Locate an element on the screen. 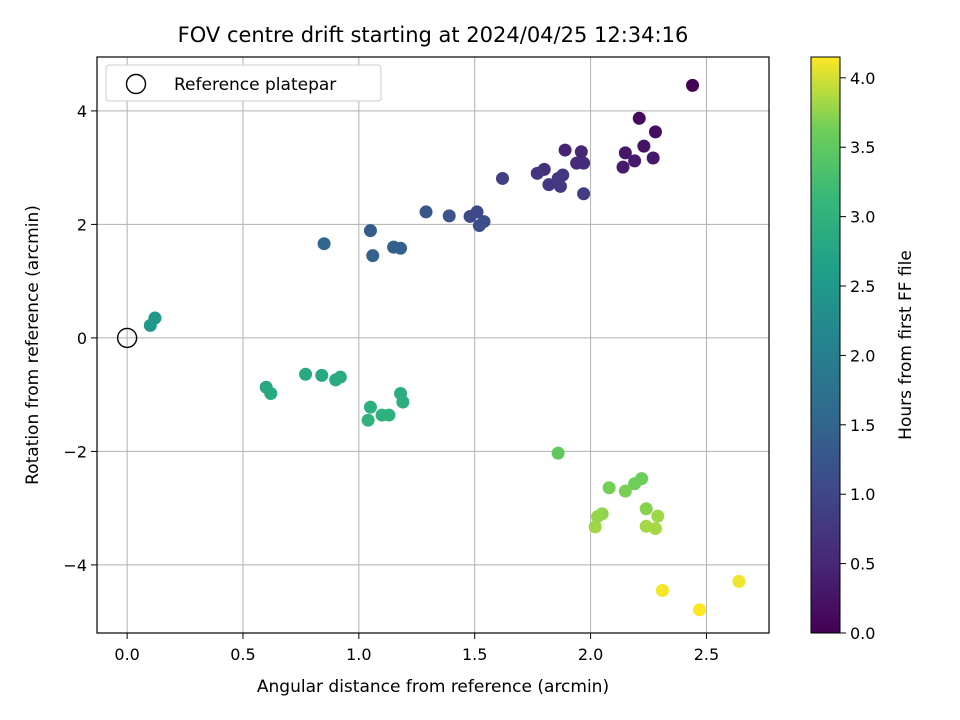 The width and height of the screenshot is (960, 720). colorbar-tick-label: 3.5 is located at coordinates (862, 147).